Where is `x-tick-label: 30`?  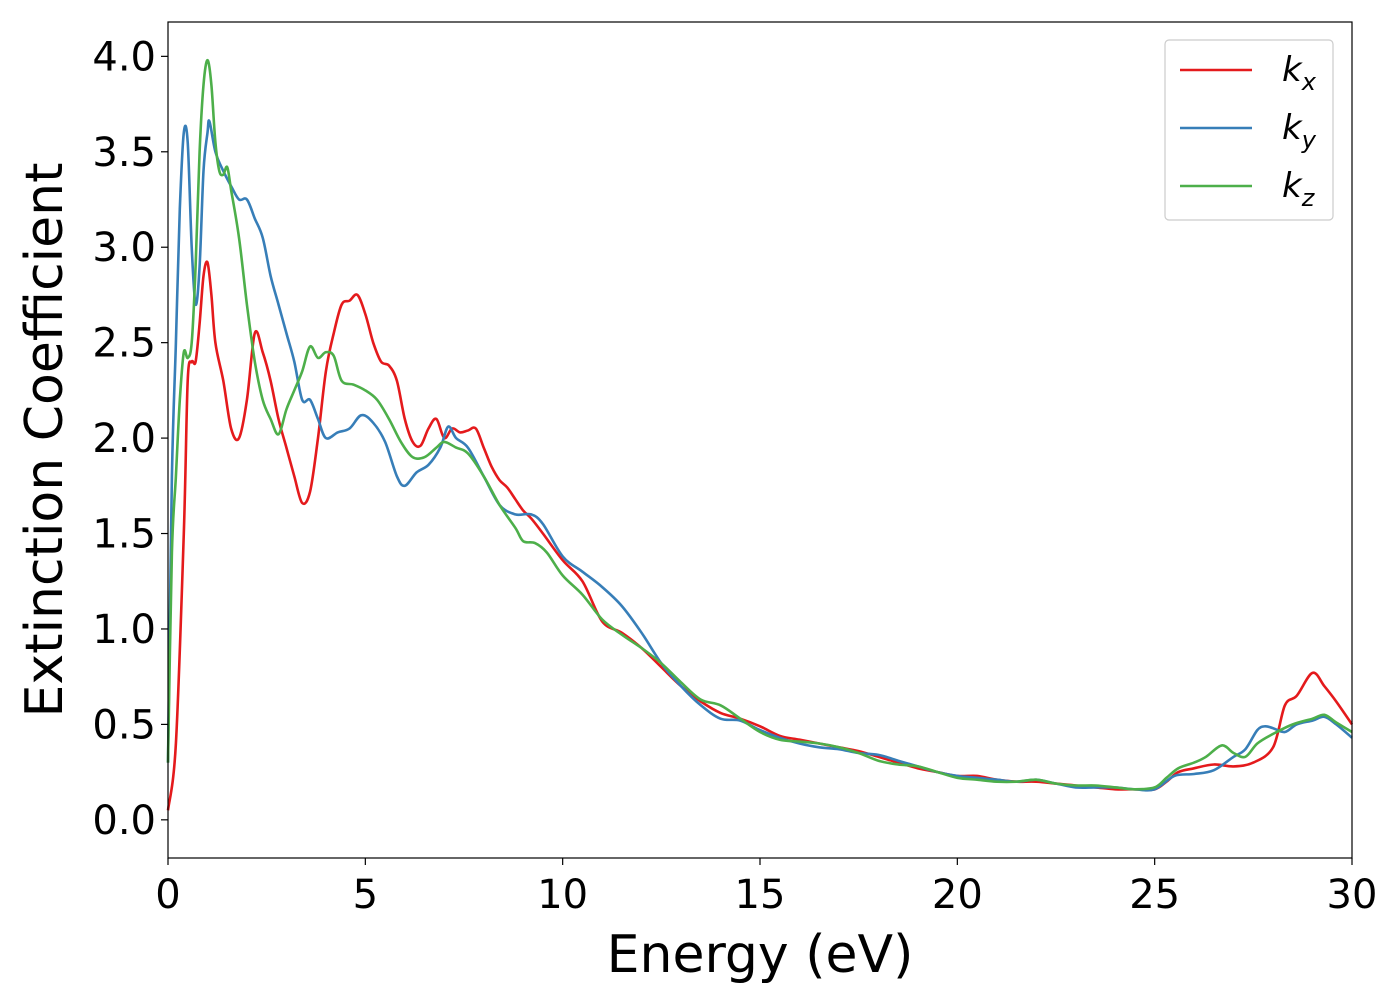 x-tick-label: 30 is located at coordinates (1352, 895).